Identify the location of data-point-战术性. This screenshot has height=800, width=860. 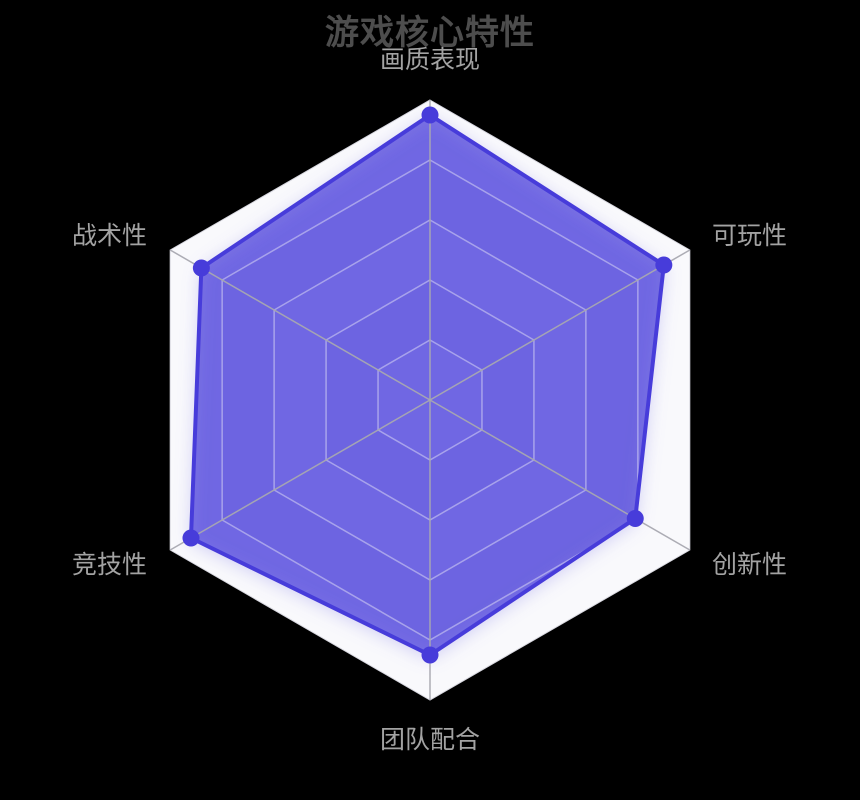
(201, 268).